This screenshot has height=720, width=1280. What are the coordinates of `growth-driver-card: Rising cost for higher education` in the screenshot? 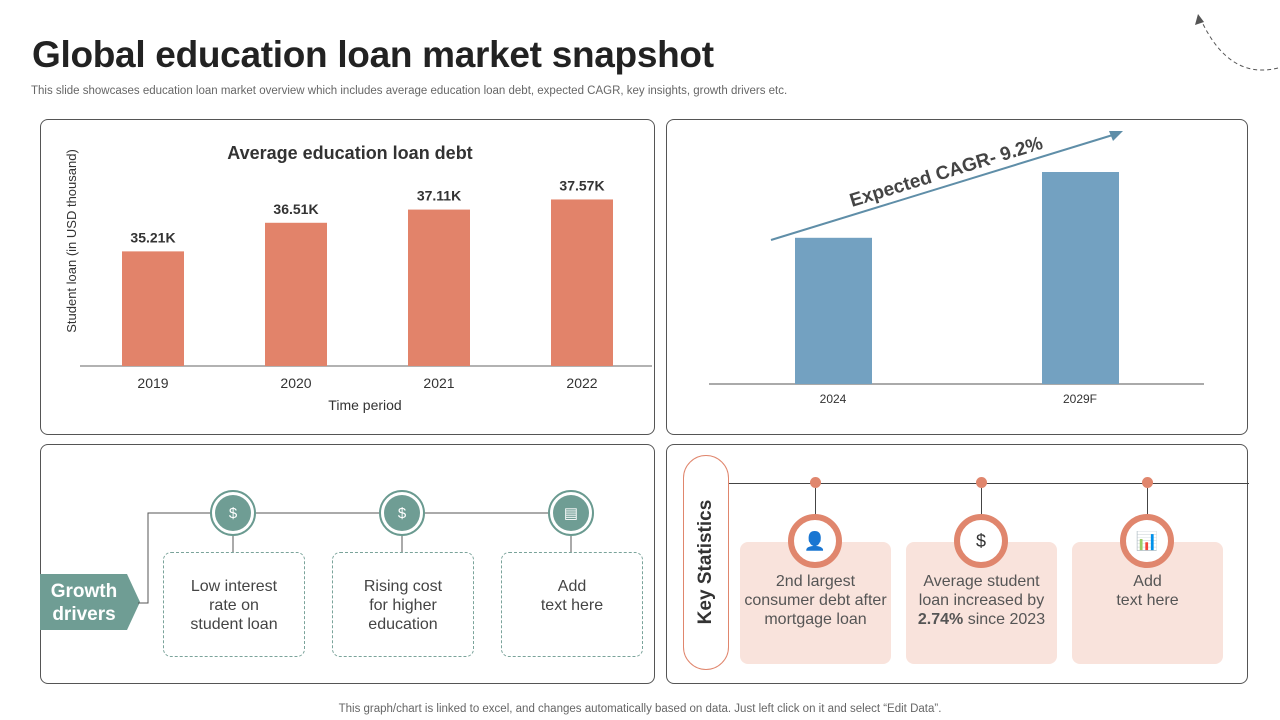 It's located at (403, 604).